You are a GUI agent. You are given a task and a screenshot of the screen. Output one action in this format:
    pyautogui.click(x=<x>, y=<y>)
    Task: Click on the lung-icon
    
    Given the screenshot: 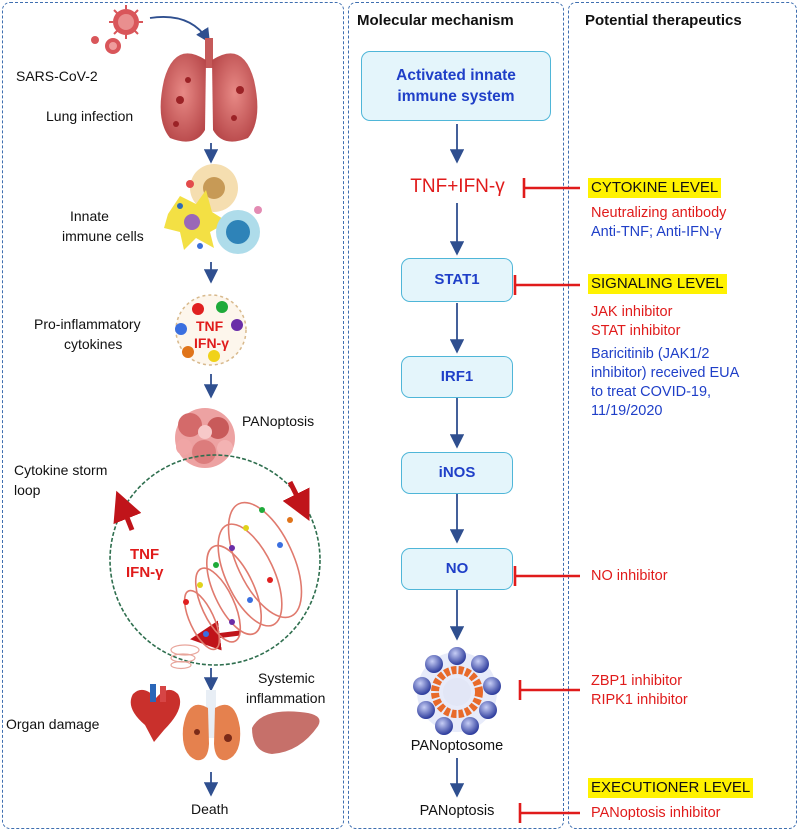 What is the action you would take?
    pyautogui.click(x=209, y=90)
    